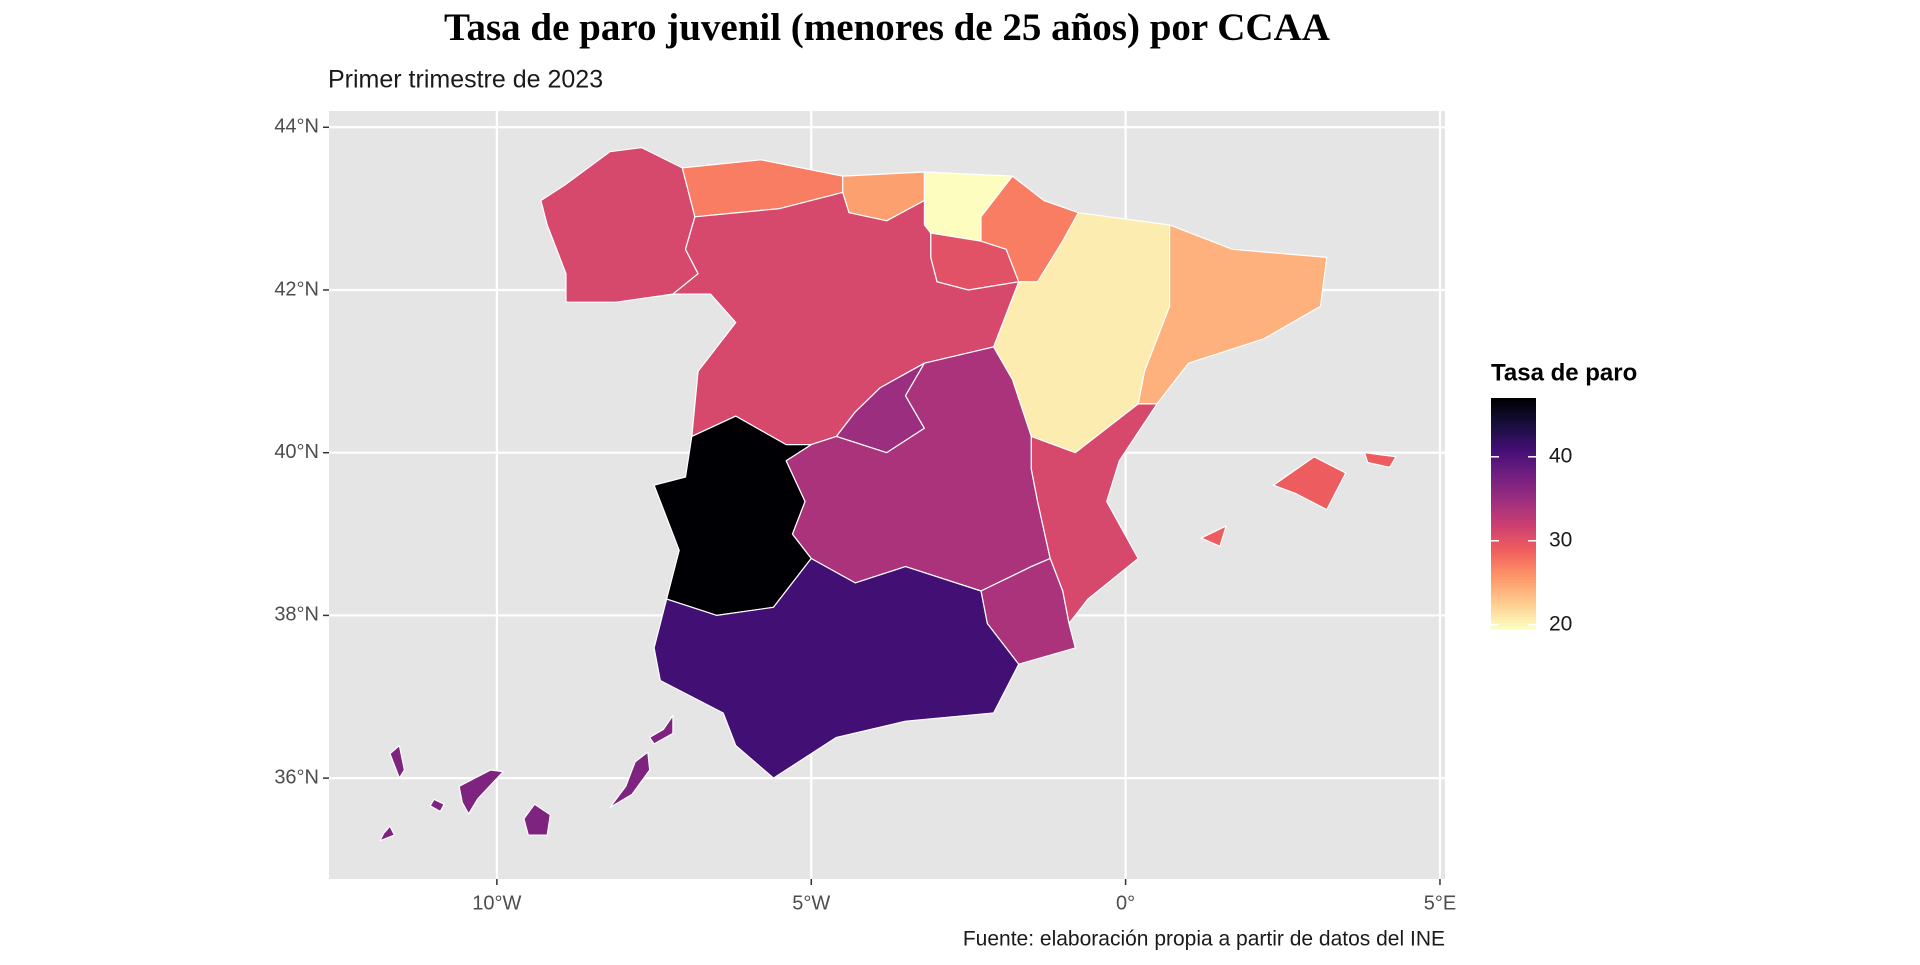  Describe the element at coordinates (1440, 903) in the screenshot. I see `x-tick-label: 5°E` at that location.